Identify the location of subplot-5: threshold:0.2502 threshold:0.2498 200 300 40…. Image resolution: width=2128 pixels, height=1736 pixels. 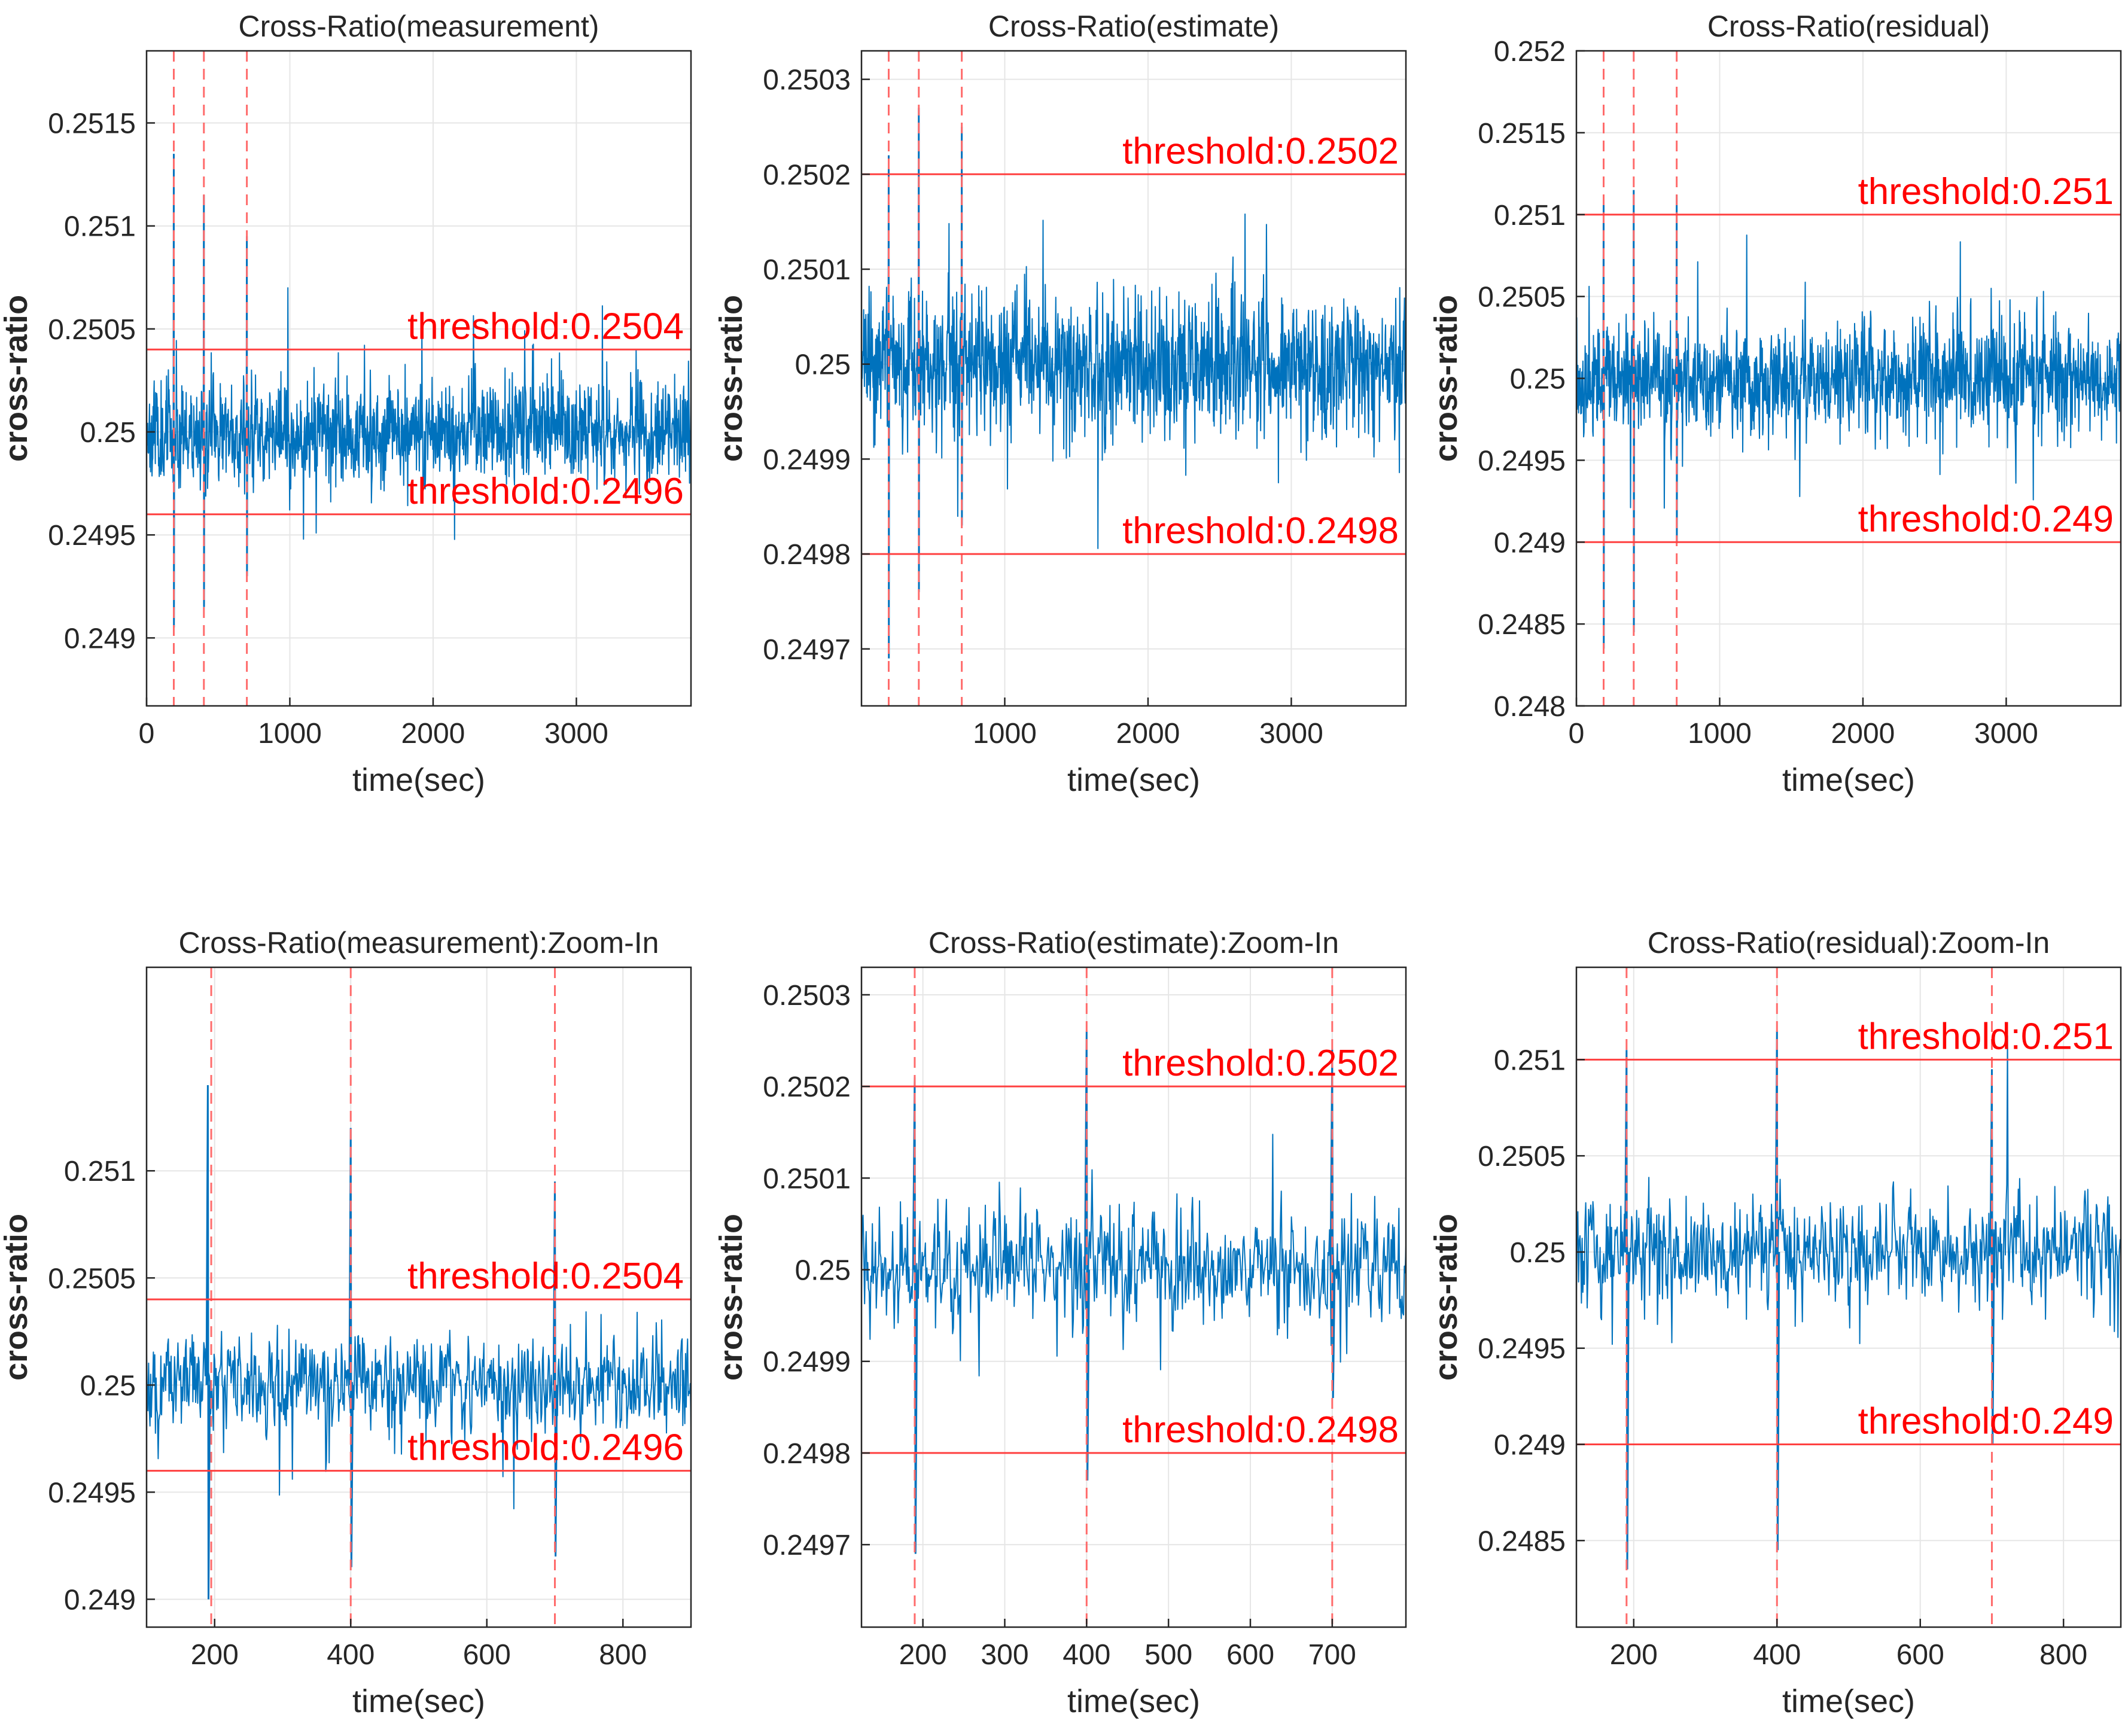
(1060, 1322).